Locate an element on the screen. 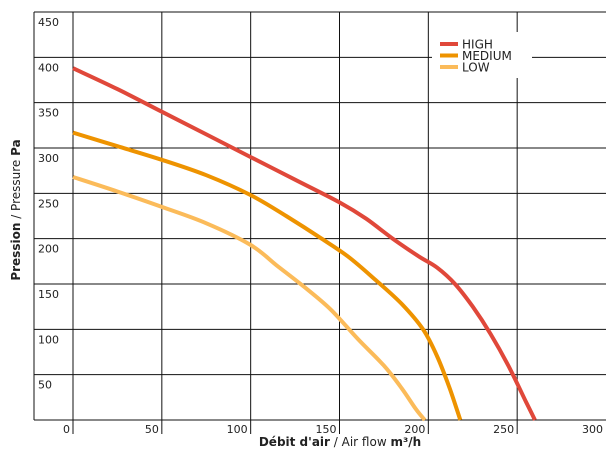 Image resolution: width=608 pixels, height=462 pixels. legend-label-medium: MEDIUM is located at coordinates (487, 56).